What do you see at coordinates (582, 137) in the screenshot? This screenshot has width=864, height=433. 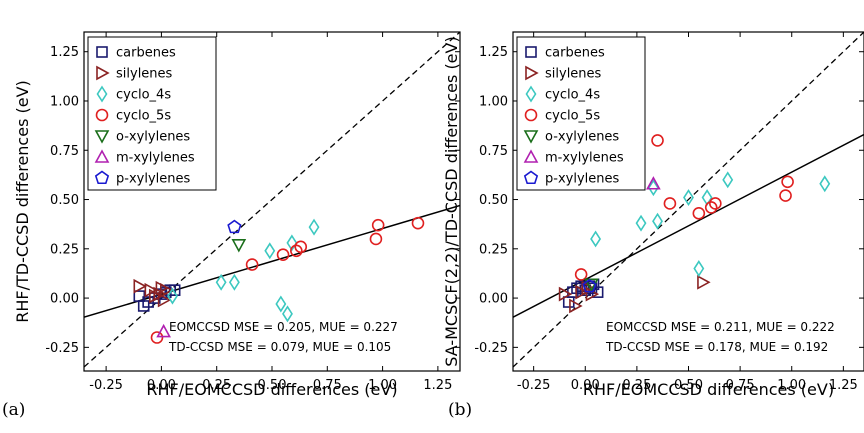 I see `legend-label: o-xylylenes` at bounding box center [582, 137].